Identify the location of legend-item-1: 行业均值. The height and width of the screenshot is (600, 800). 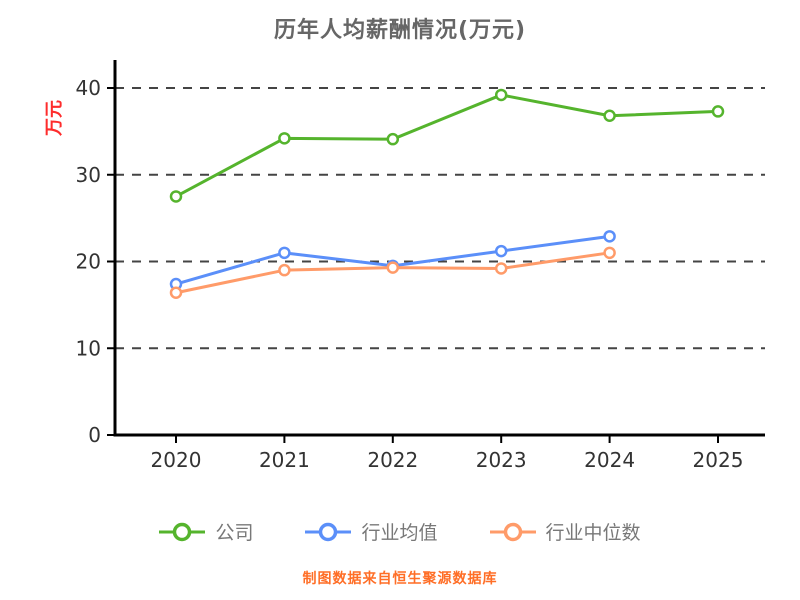
(371, 531).